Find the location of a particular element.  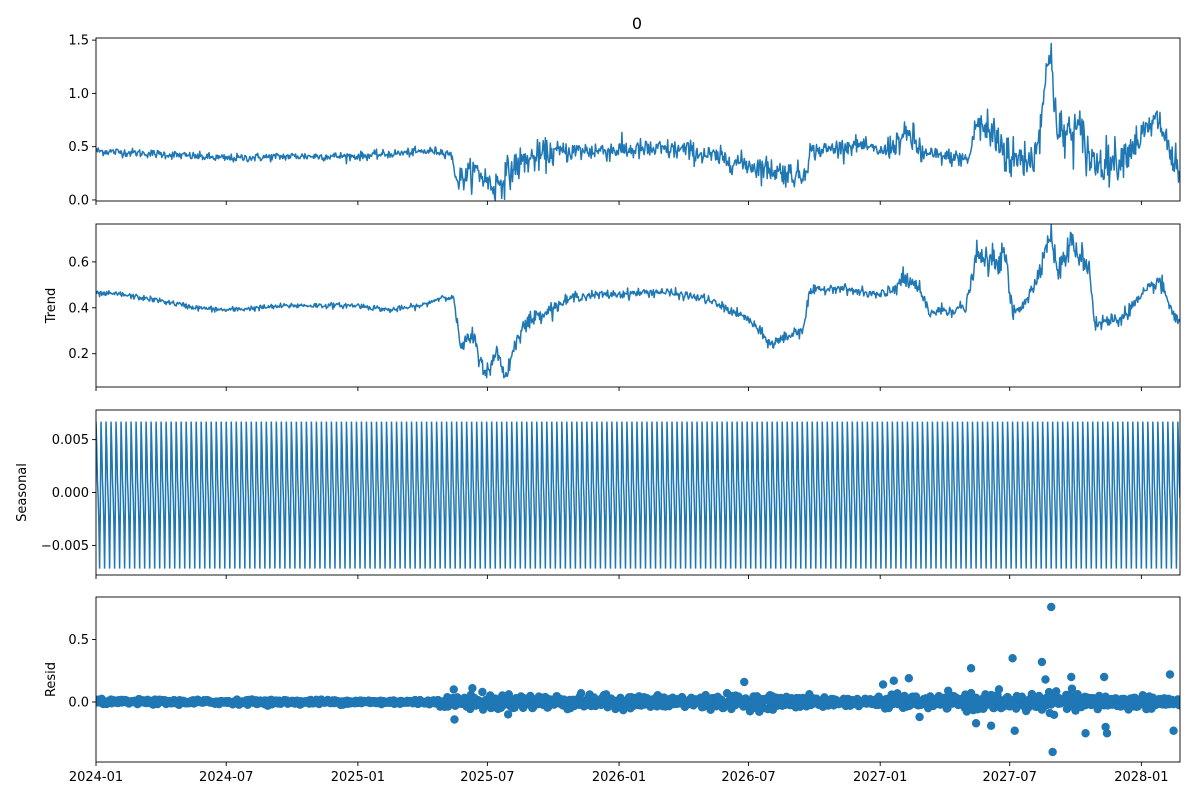

x-tick-label: 2028-01 is located at coordinates (1141, 777).